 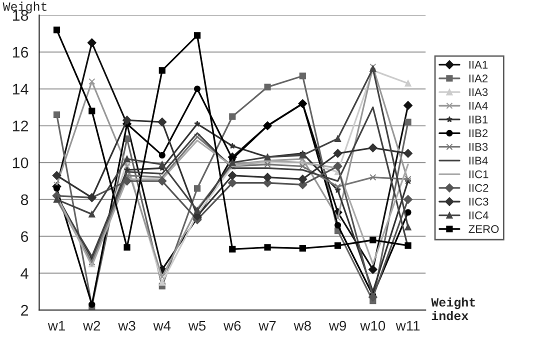 What do you see at coordinates (20, 52) in the screenshot?
I see `y-tick-label: 16` at bounding box center [20, 52].